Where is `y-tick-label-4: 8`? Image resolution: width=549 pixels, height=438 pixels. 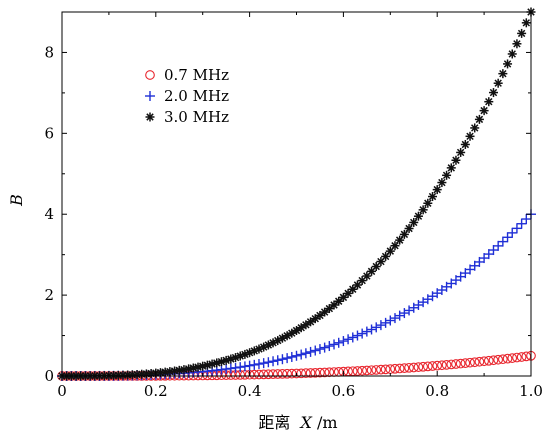
y-tick-label-4: 8 is located at coordinates (49, 52).